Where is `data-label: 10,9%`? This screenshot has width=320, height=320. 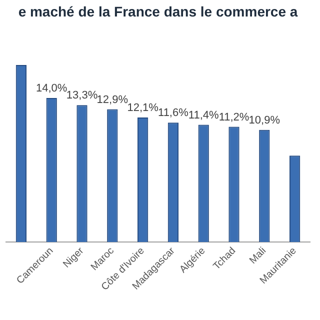
data-label: 10,9% is located at coordinates (264, 120).